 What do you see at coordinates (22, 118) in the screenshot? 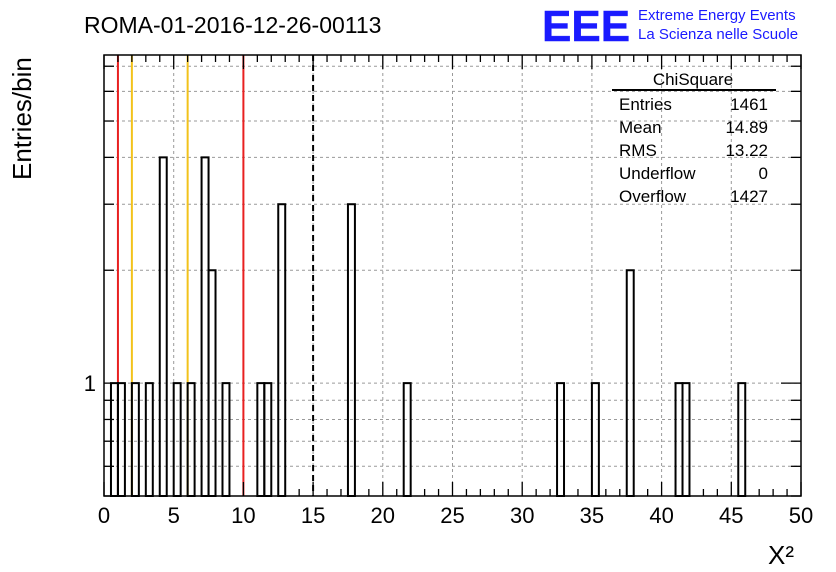
I see `y-axis-title: Entries/bin` at bounding box center [22, 118].